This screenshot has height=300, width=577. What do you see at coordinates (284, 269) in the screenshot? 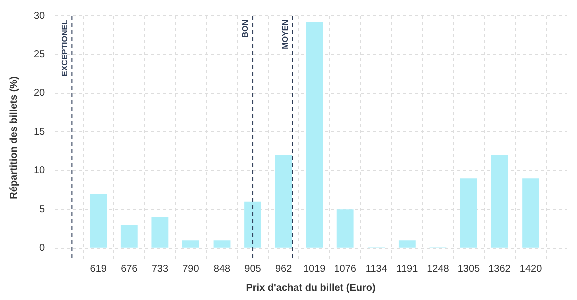
I see `x-tick-label: 962` at bounding box center [284, 269].